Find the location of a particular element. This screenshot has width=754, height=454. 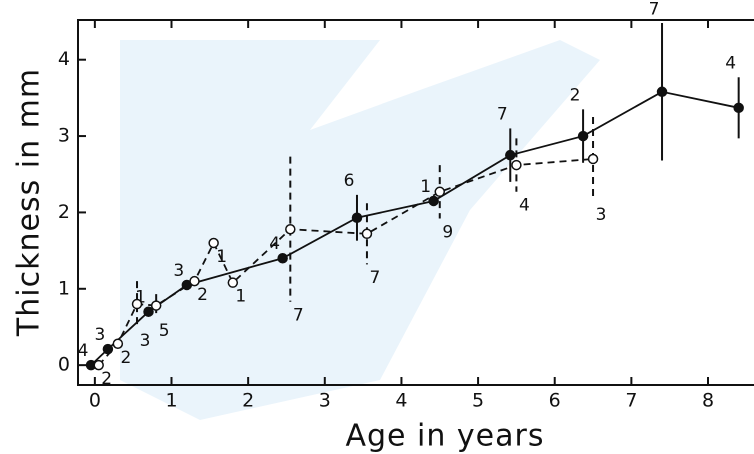

x-tick-label: 3 is located at coordinates (325, 401).